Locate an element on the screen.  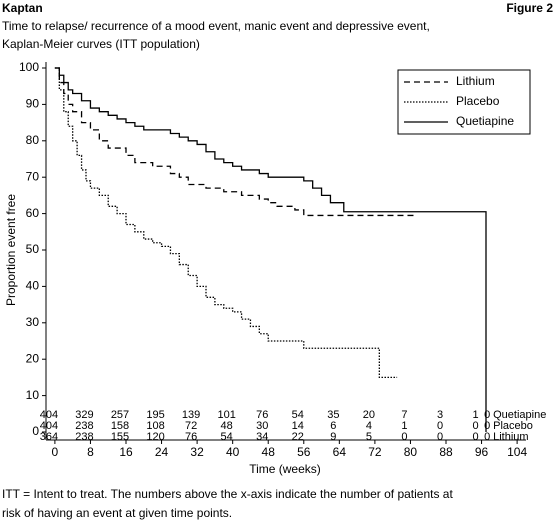
at-risk-count: 120 is located at coordinates (155, 437).